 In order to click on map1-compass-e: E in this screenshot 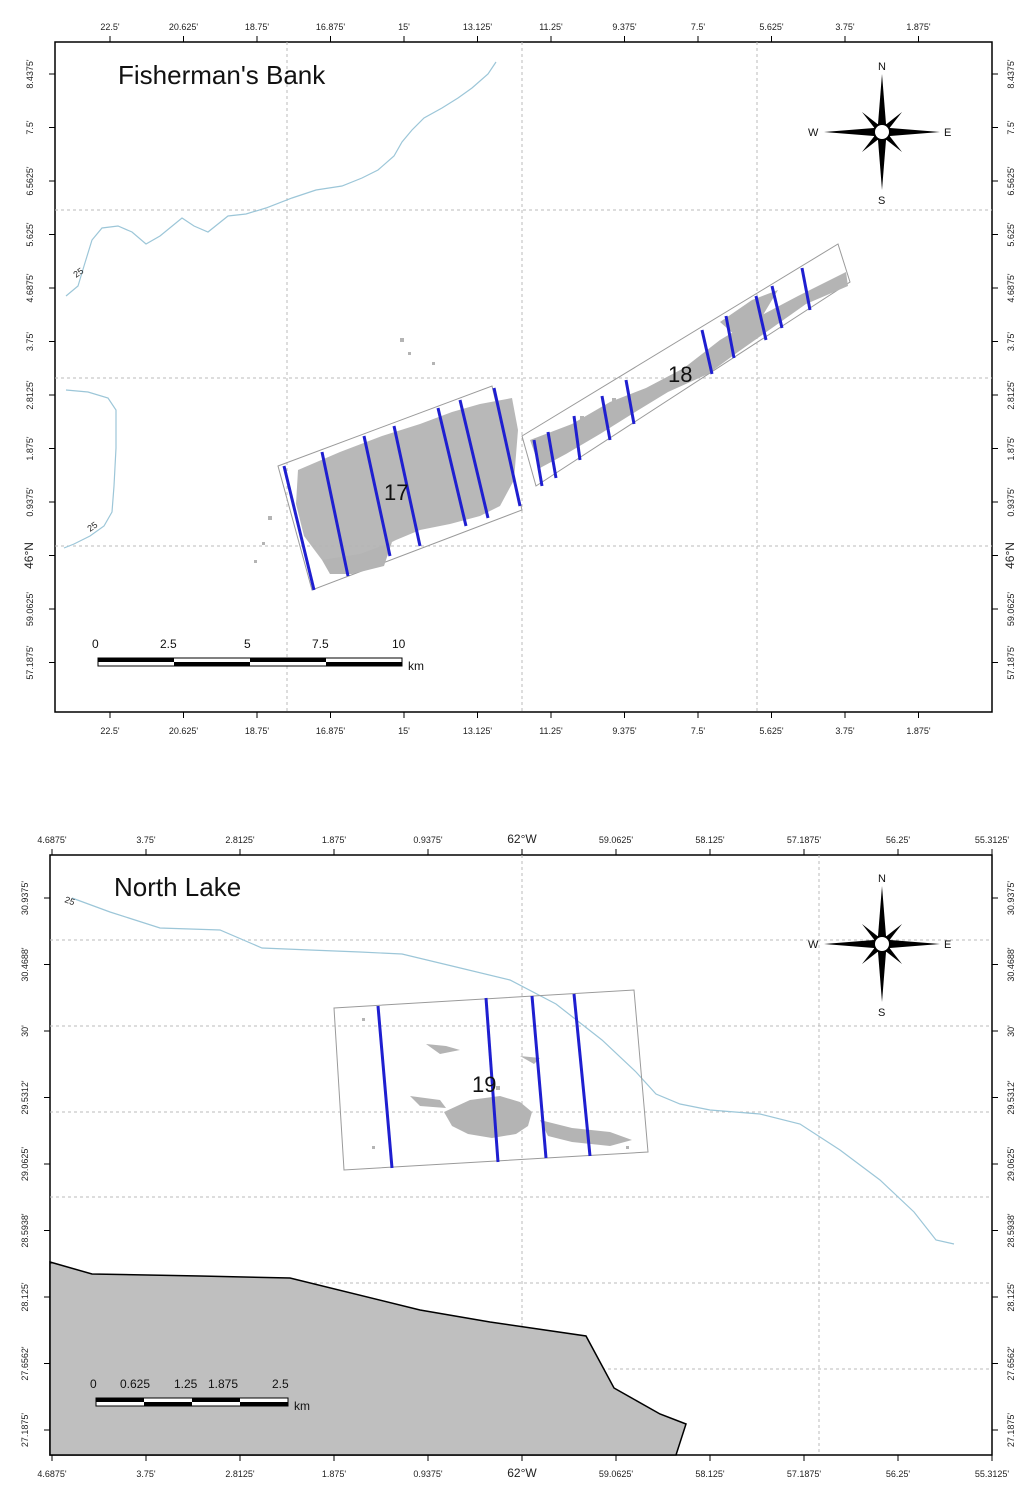, I will do `click(947, 133)`.